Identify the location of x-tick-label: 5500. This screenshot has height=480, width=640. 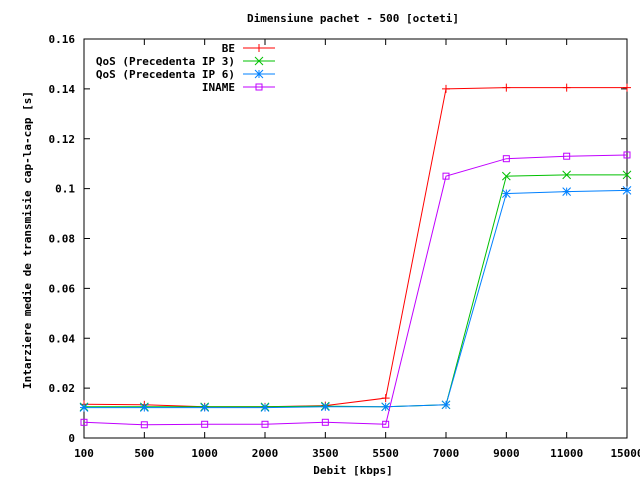
(385, 453).